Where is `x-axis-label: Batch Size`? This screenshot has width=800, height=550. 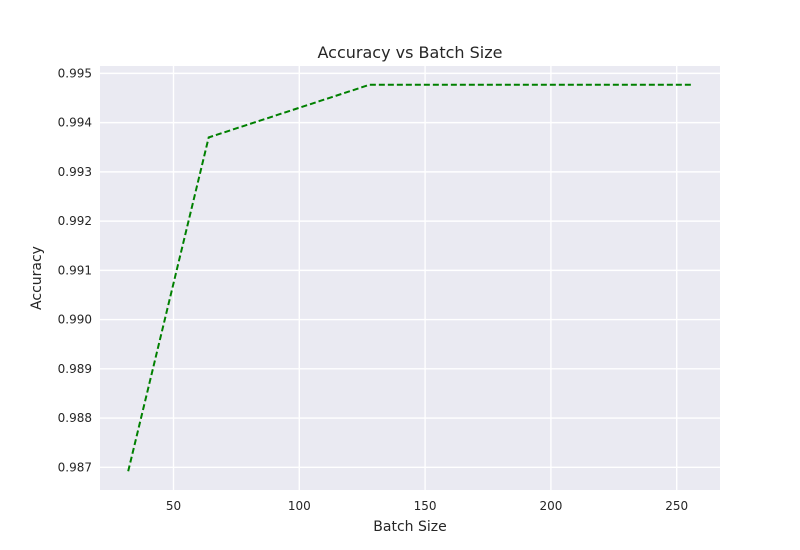
x-axis-label: Batch Size is located at coordinates (409, 527).